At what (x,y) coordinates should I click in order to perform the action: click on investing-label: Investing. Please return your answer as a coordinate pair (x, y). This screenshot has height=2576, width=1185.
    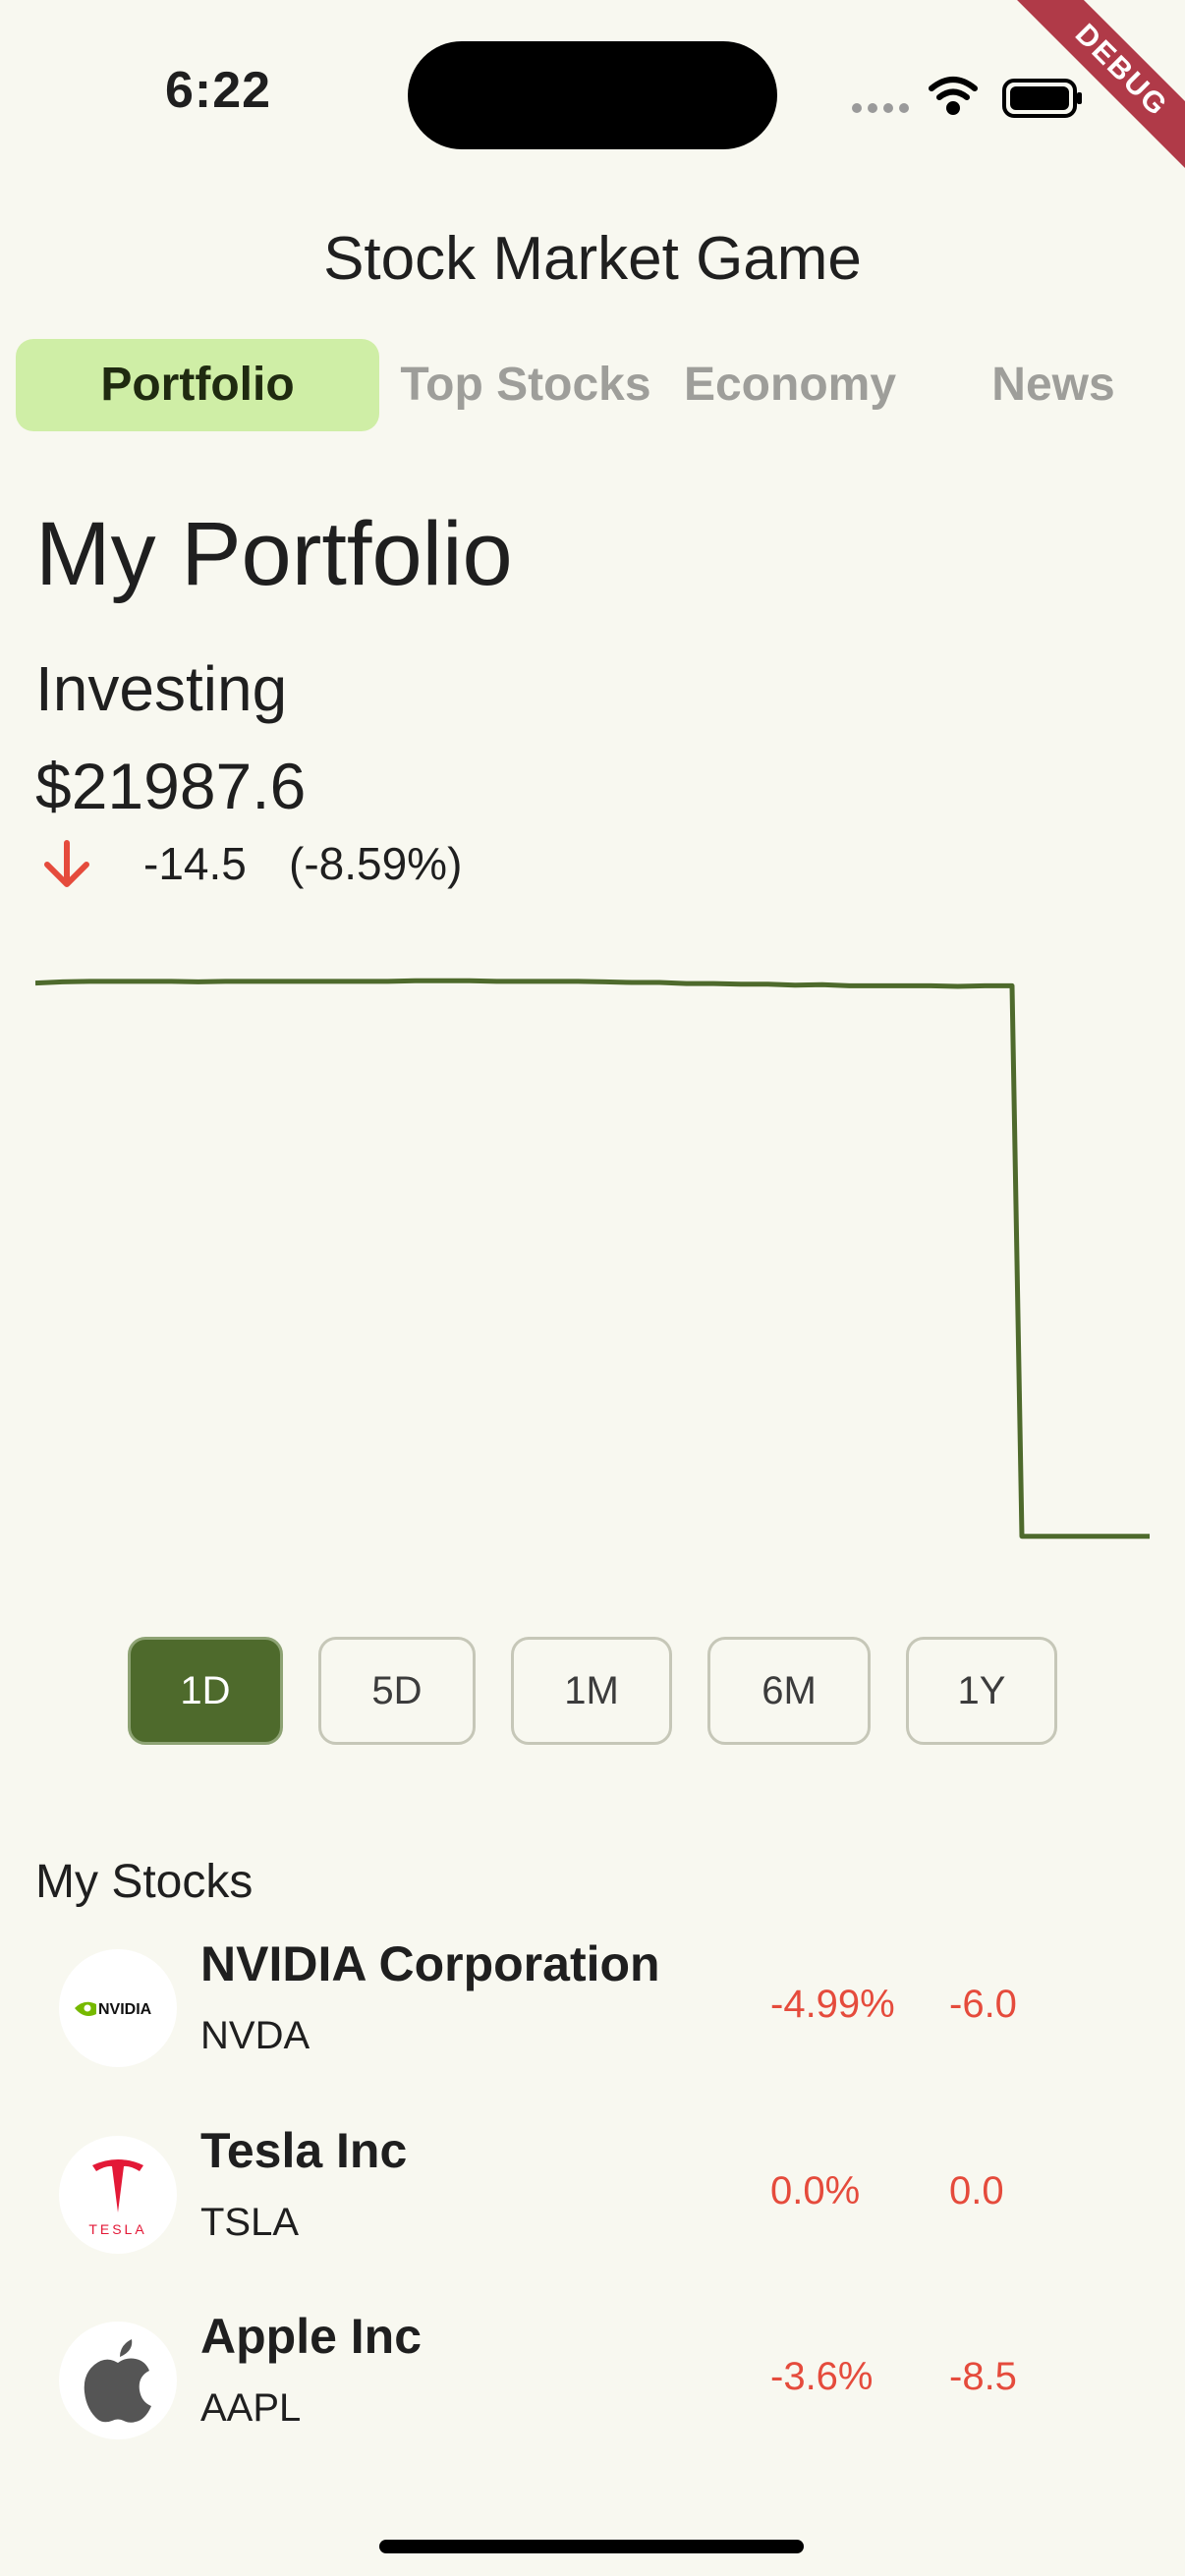
    Looking at the image, I should click on (162, 688).